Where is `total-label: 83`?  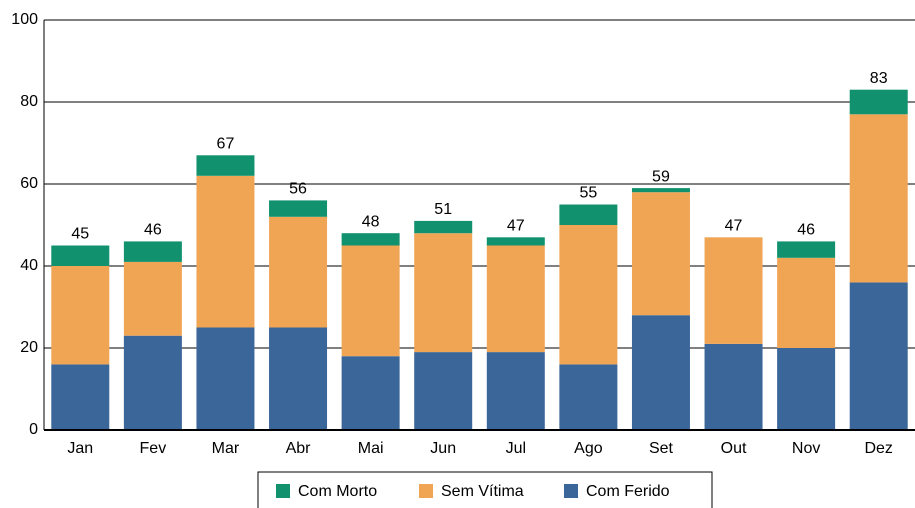
total-label: 83 is located at coordinates (879, 78).